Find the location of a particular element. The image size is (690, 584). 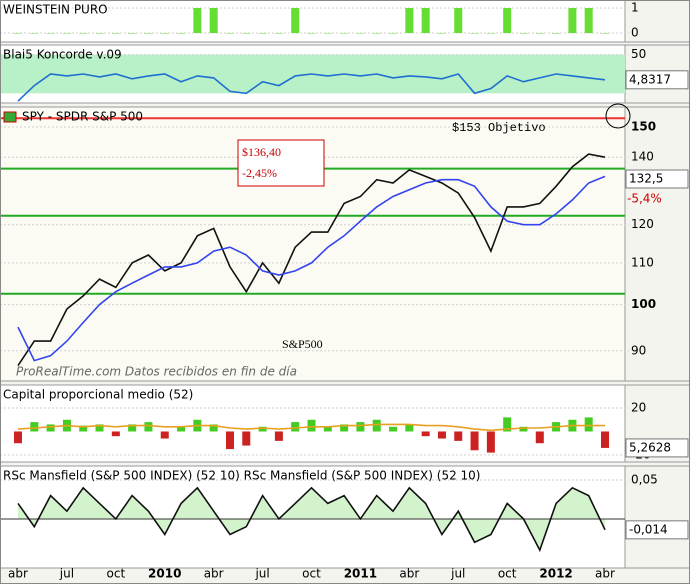

y-tick-label: 140 is located at coordinates (642, 157).